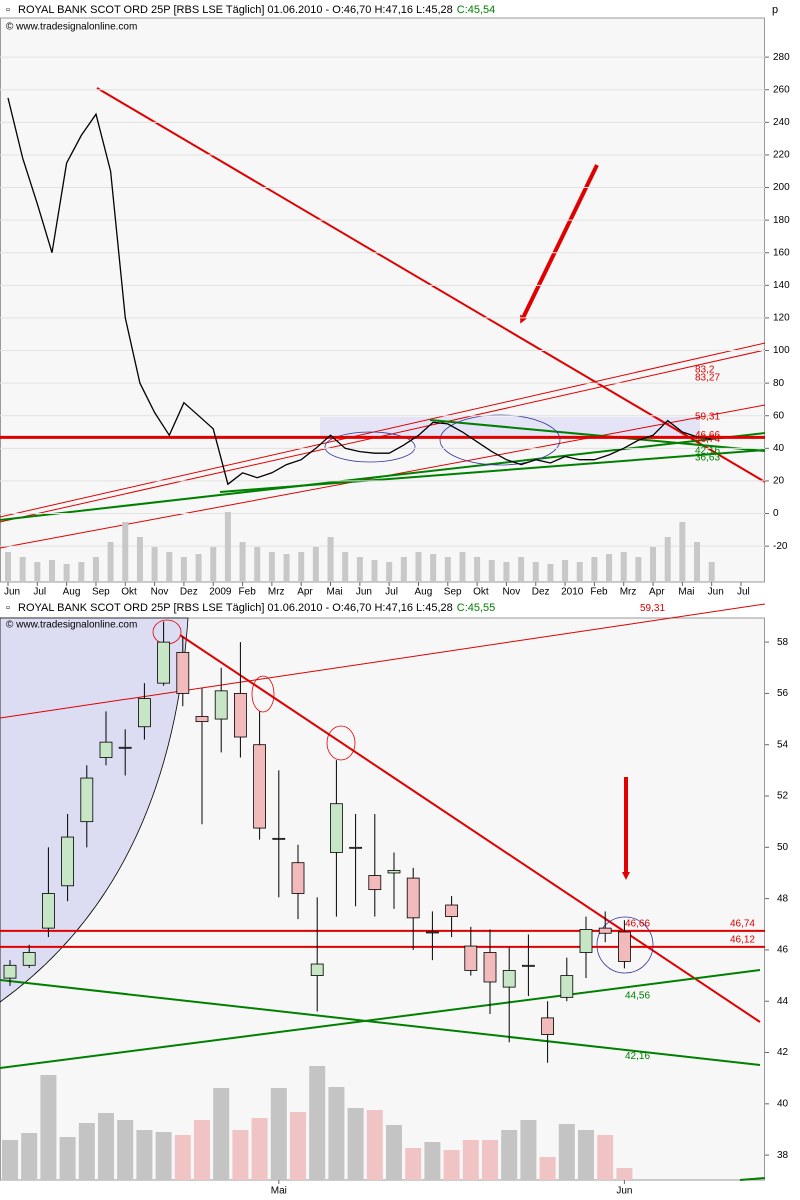 The height and width of the screenshot is (1200, 800). What do you see at coordinates (783, 693) in the screenshot?
I see `y-tick-label: 56` at bounding box center [783, 693].